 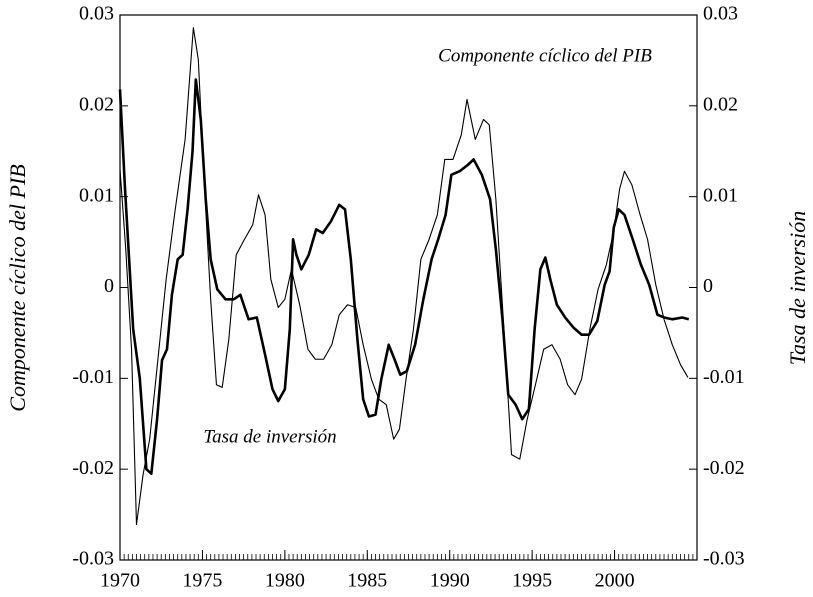 What do you see at coordinates (545, 55) in the screenshot?
I see `series-annotation: Componente cíclico del PIB` at bounding box center [545, 55].